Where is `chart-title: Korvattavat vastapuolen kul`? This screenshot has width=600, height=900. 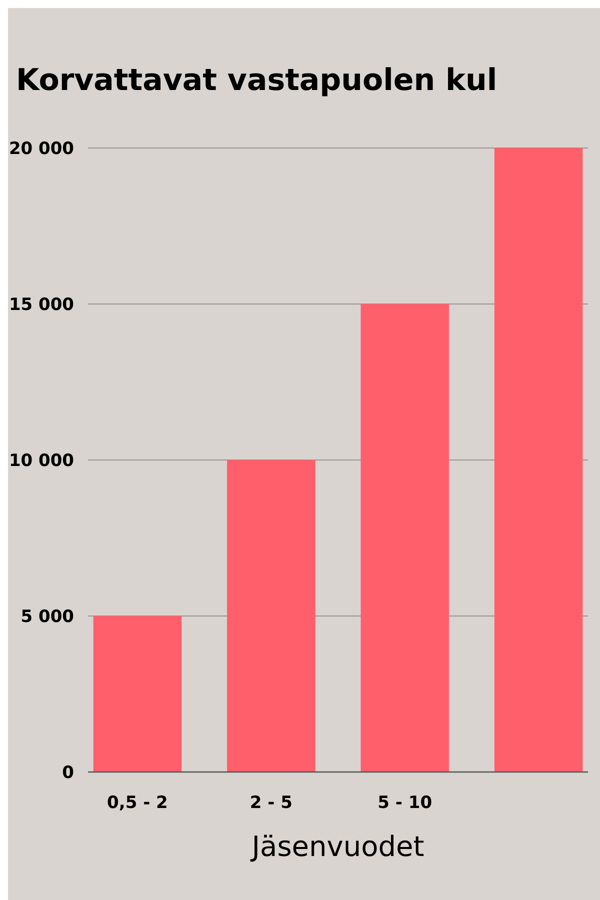
chart-title: Korvattavat vastapuolen kul is located at coordinates (257, 80).